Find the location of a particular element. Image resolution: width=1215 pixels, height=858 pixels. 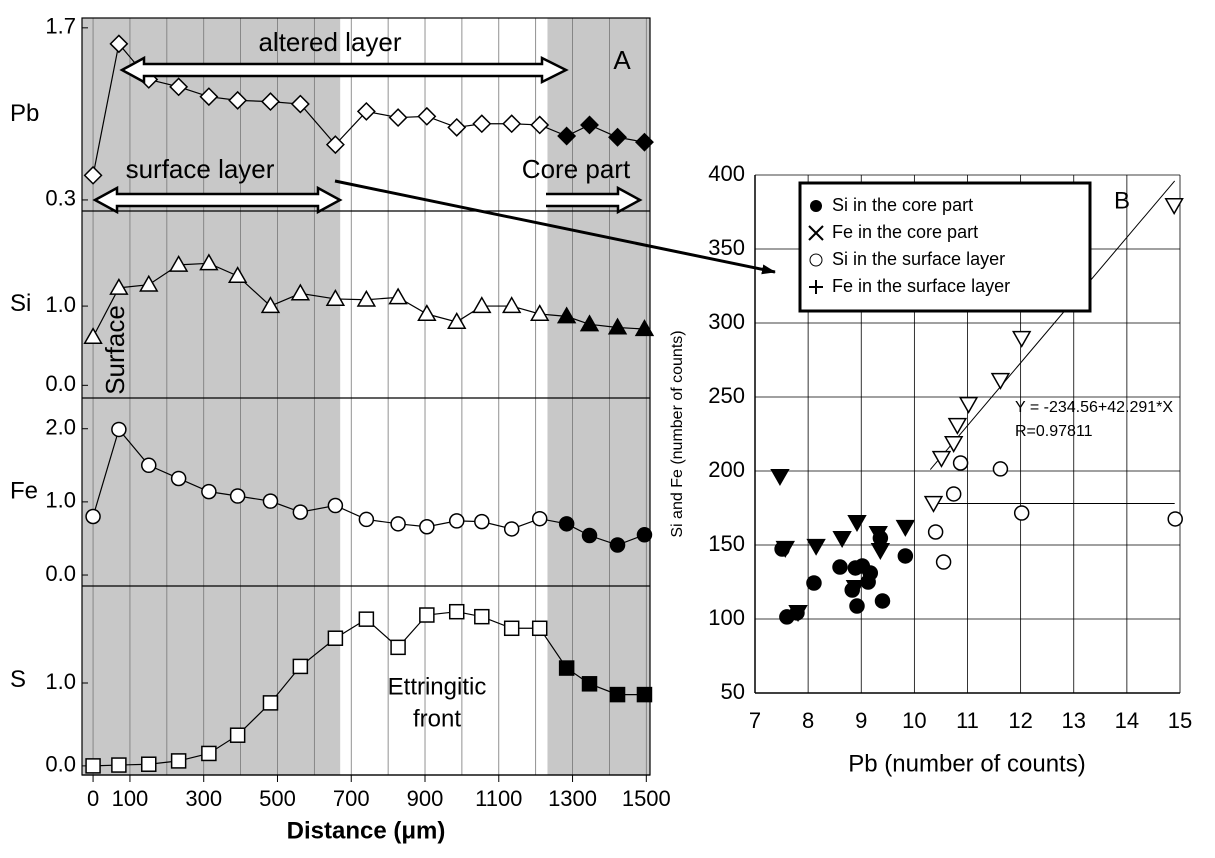

annotation: altered layer is located at coordinates (329, 42).